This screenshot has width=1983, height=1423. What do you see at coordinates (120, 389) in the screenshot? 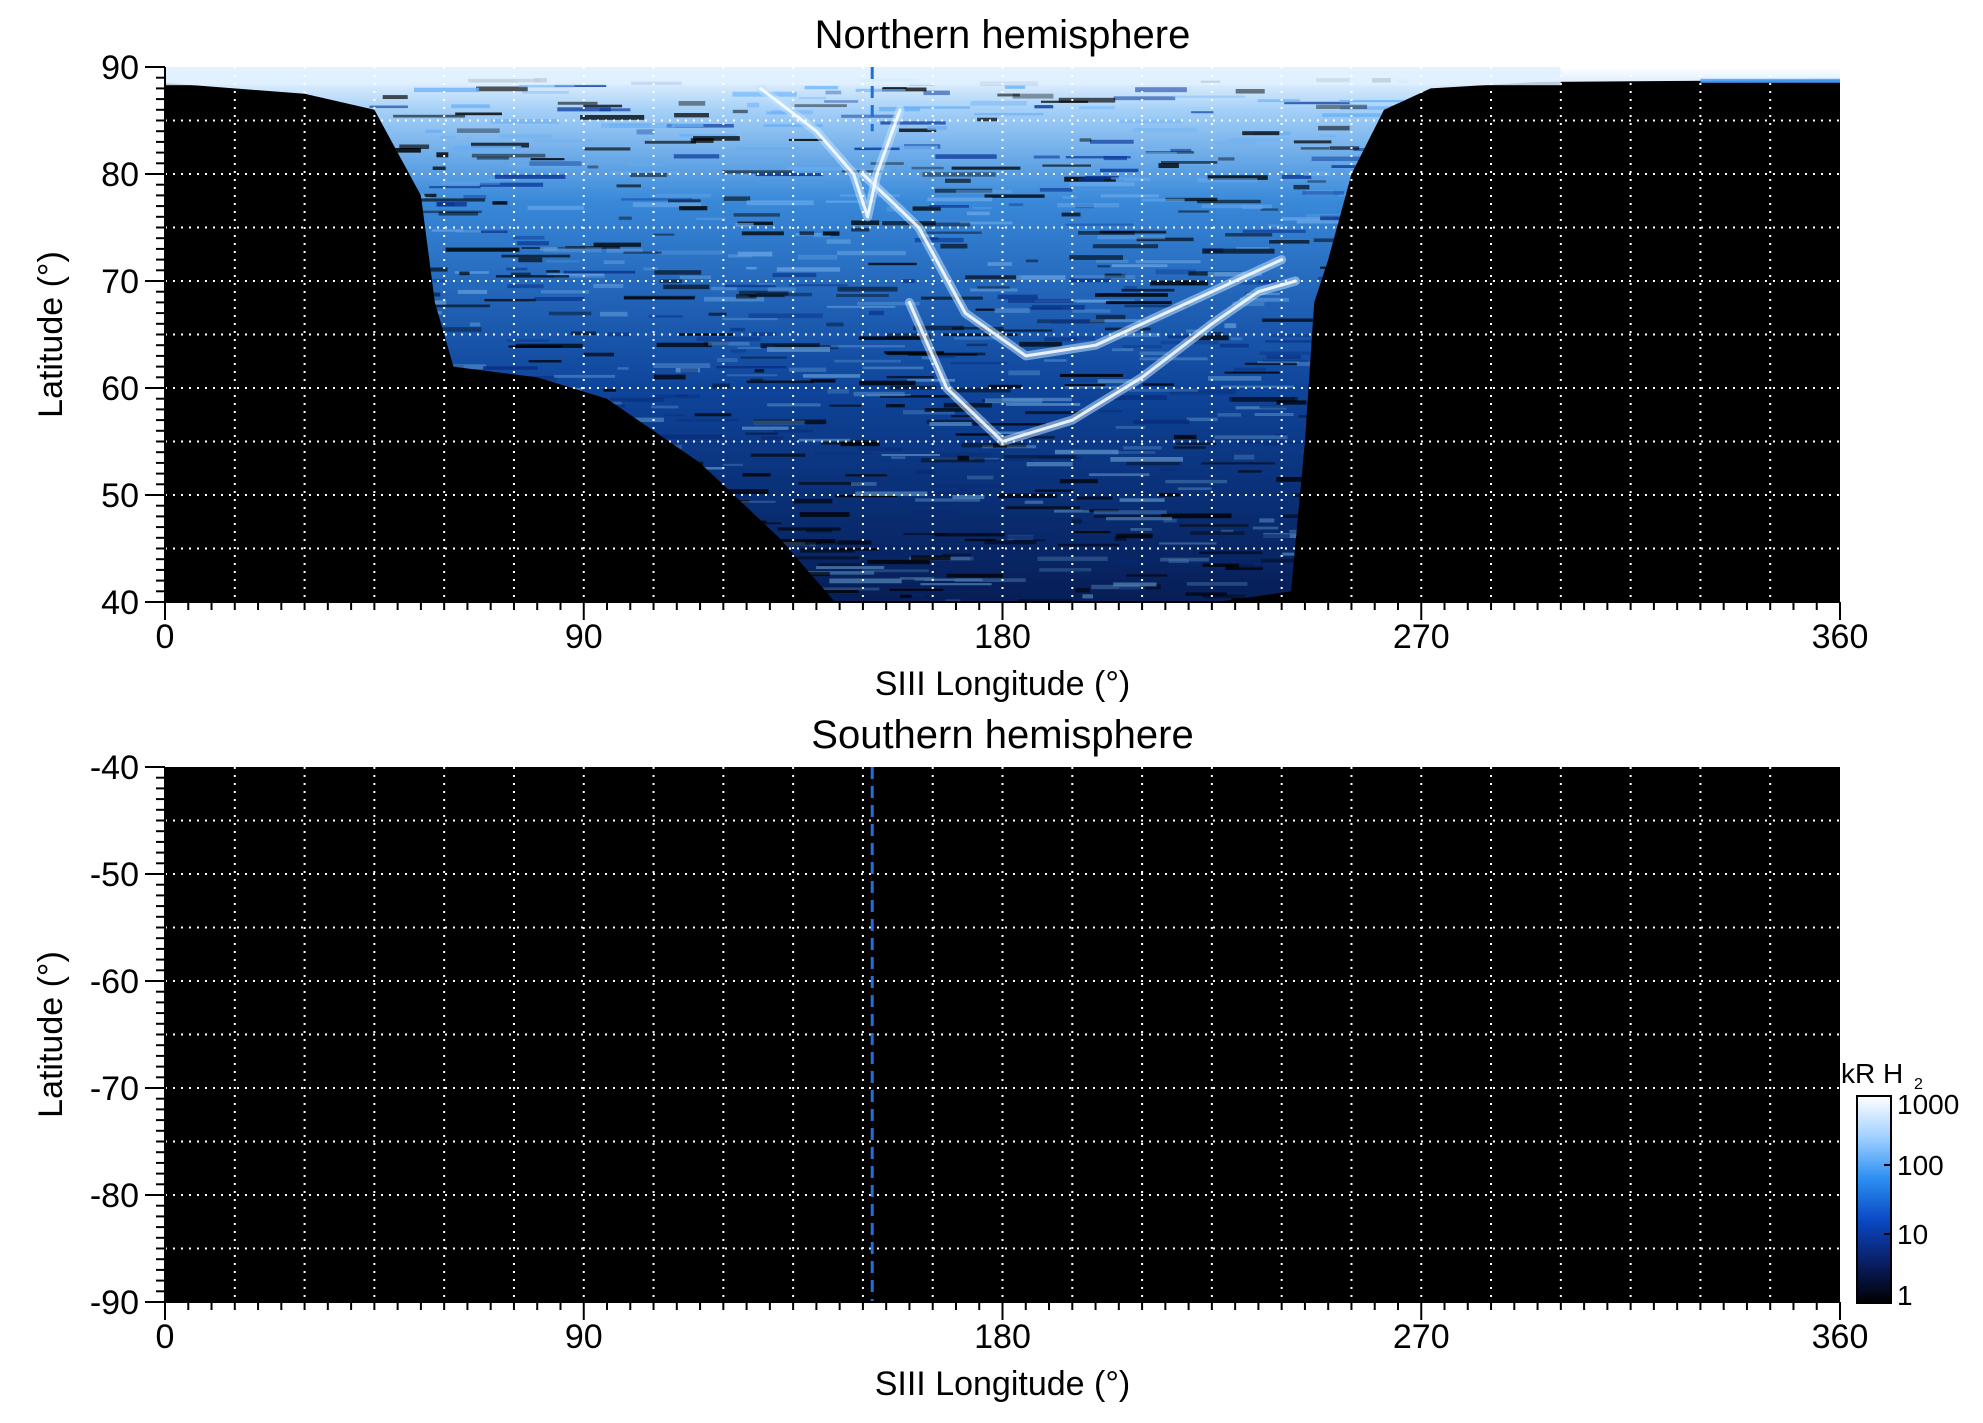
I see `y-tick-label: 60` at bounding box center [120, 389].